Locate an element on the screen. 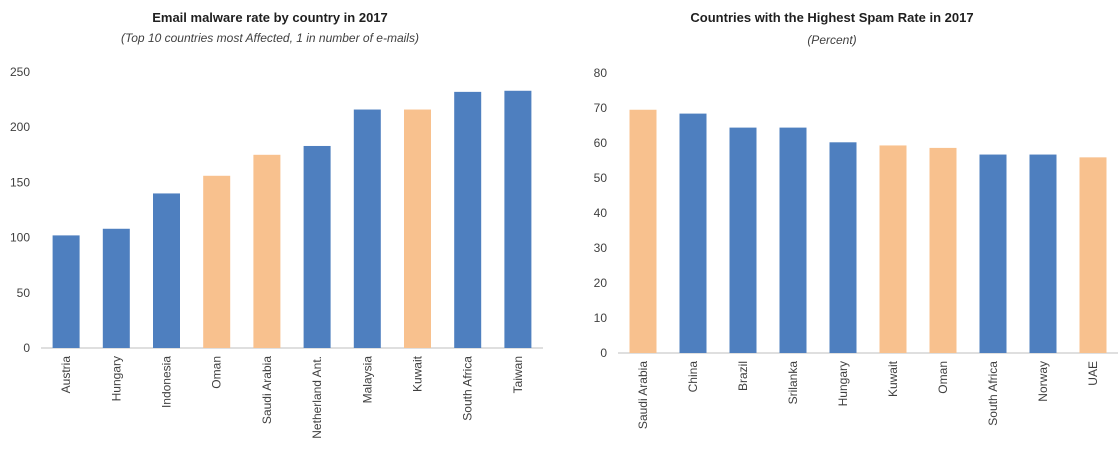 Image resolution: width=1118 pixels, height=464 pixels. chart2-category-label: China is located at coordinates (693, 377).